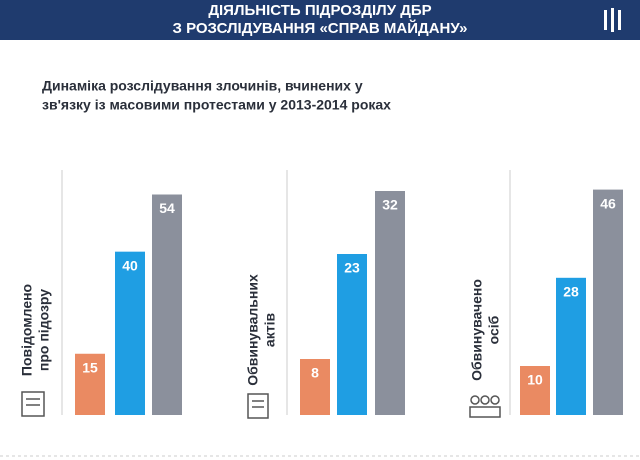  Describe the element at coordinates (535, 380) in the screenshot. I see `value-label: 10` at that location.